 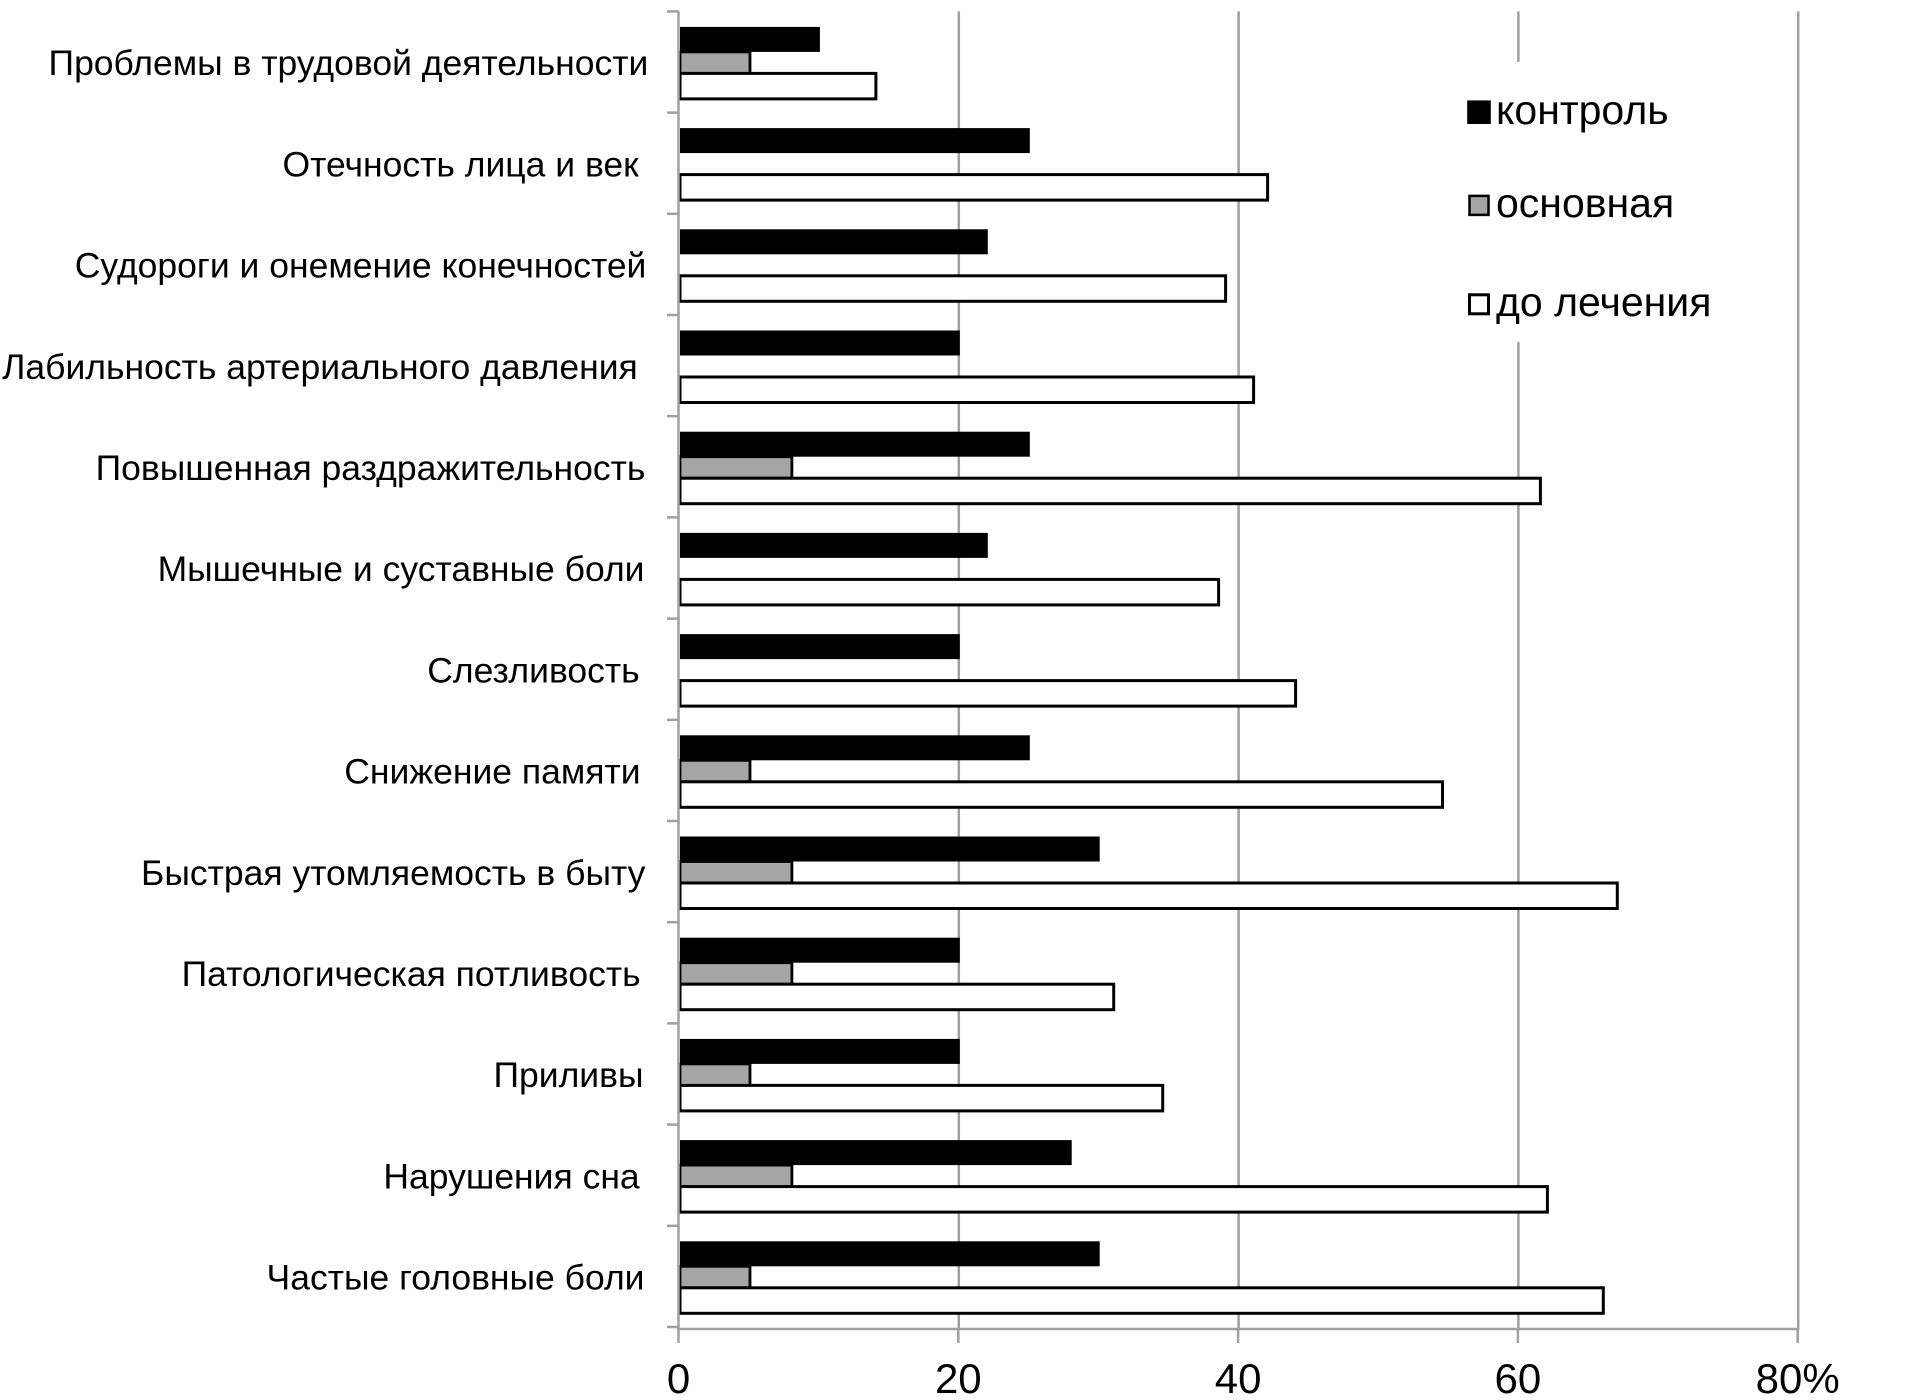 I want to click on svg-text: до лечения, so click(x=1603, y=302).